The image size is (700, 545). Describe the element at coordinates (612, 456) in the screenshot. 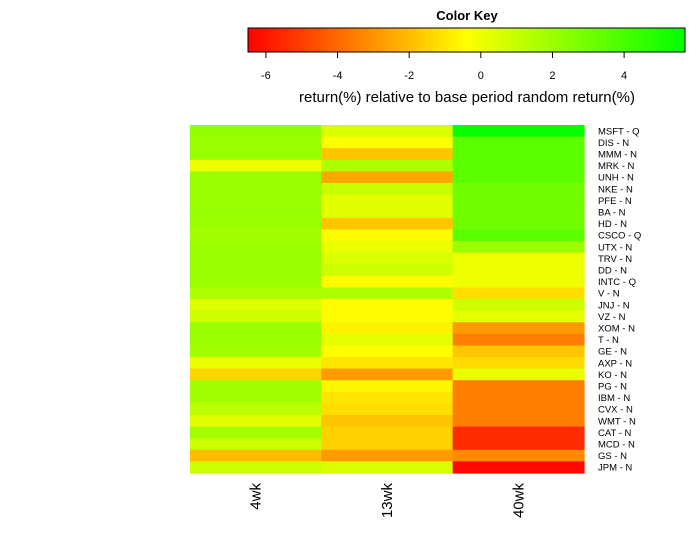

I see `row-label: GS - N` at that location.